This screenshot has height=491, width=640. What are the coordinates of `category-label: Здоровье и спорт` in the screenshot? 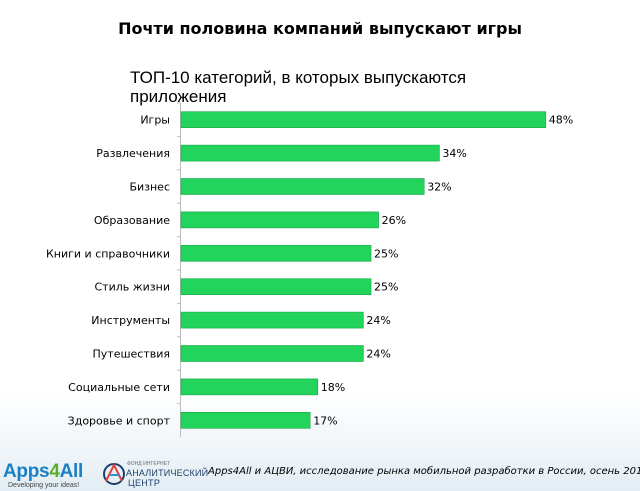 It's located at (119, 420).